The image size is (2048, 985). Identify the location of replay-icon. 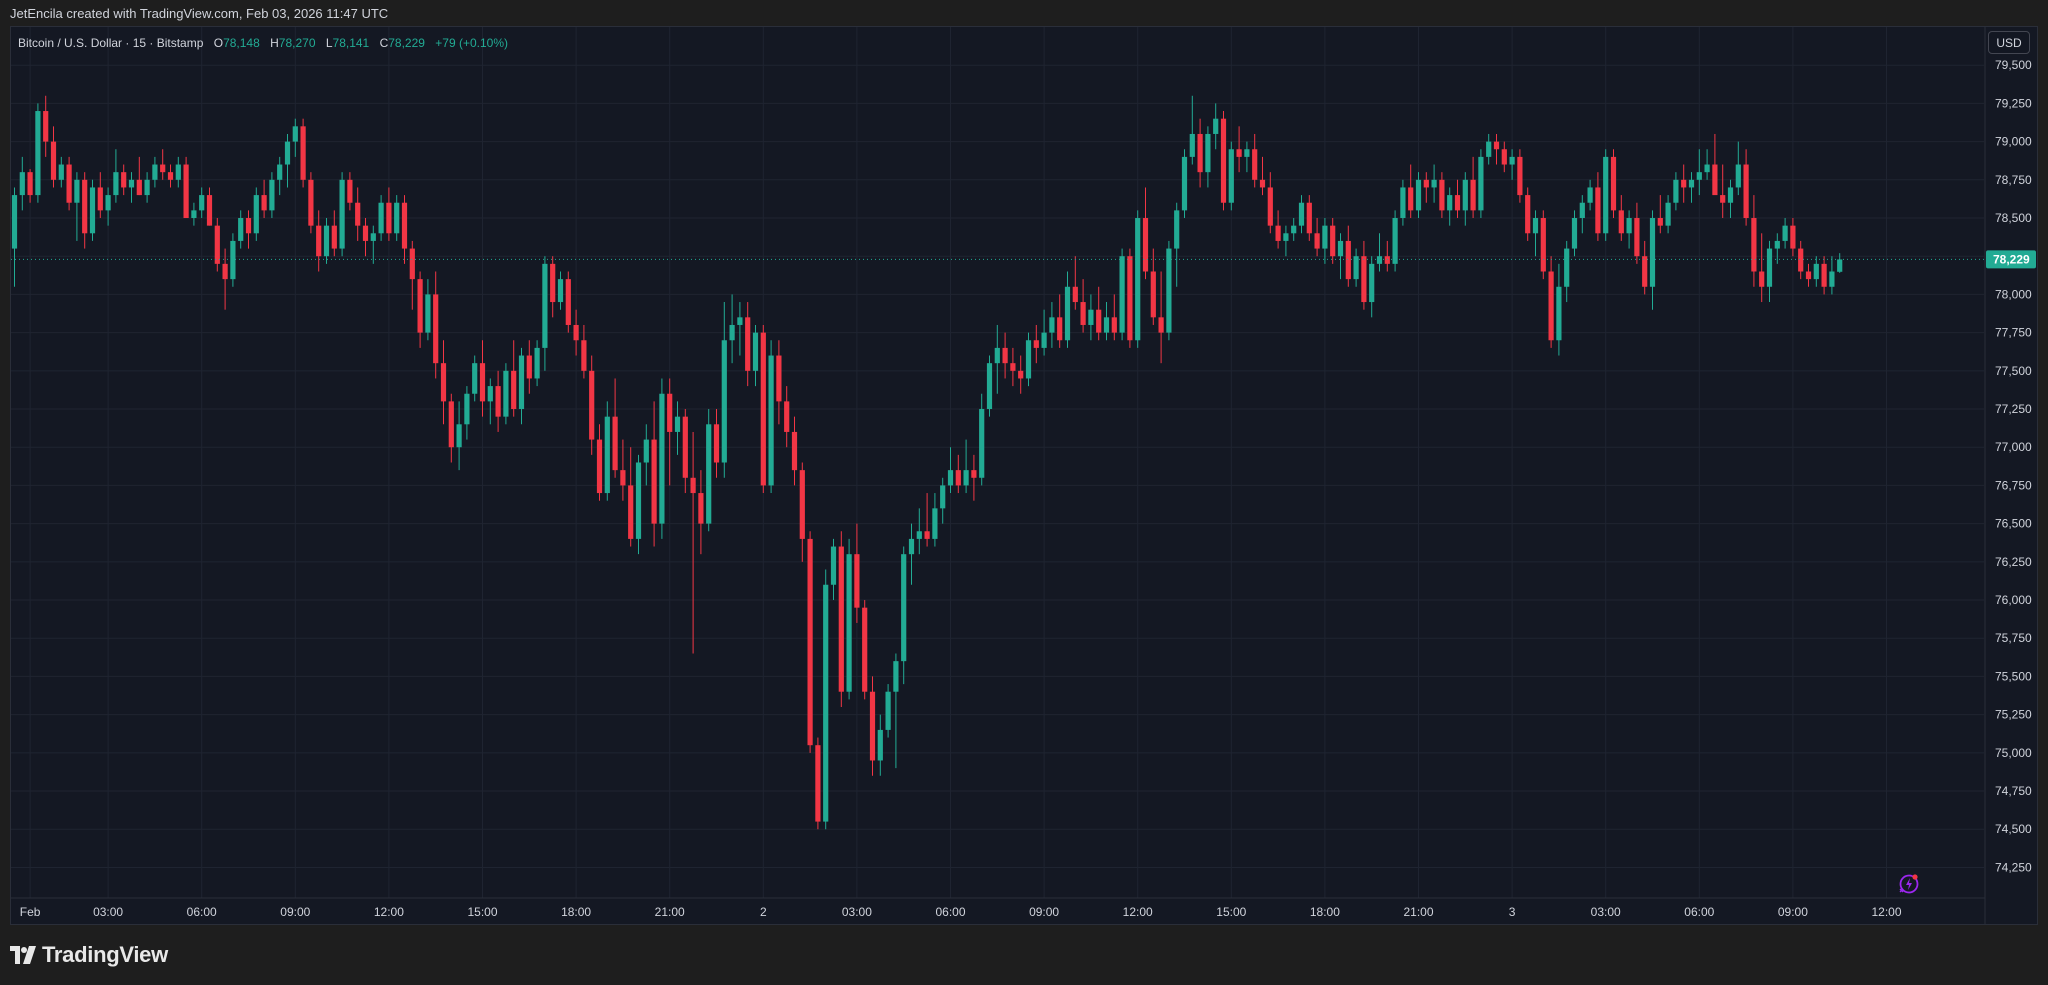
(1909, 884).